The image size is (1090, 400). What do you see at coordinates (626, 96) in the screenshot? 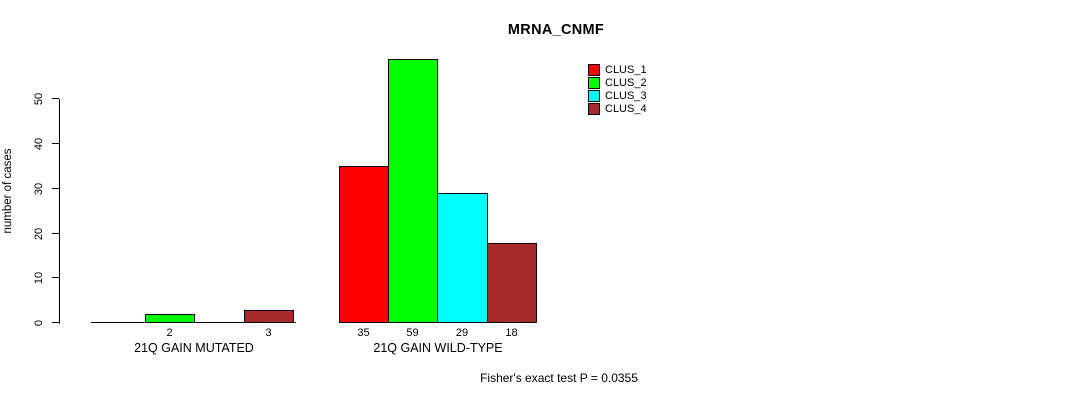
I see `legend-label: CLUS_3` at bounding box center [626, 96].